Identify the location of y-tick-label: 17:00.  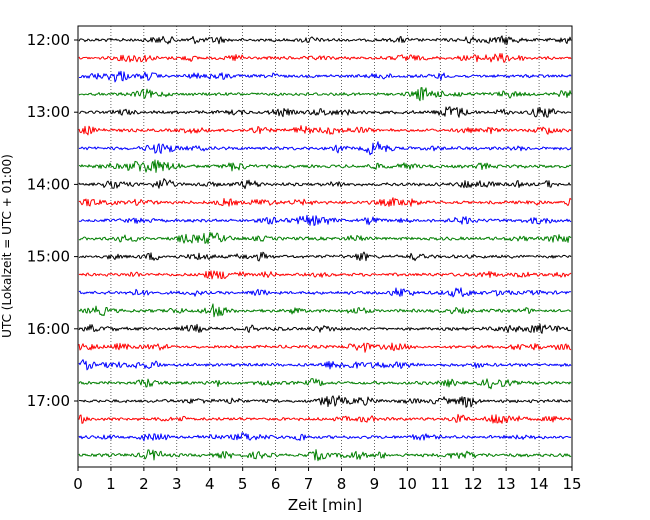
(48, 401).